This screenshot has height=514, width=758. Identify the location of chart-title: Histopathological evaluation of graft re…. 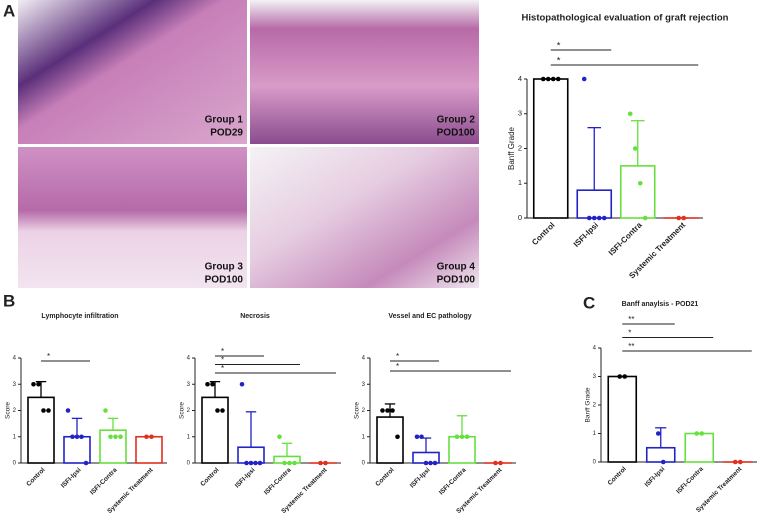
(625, 18).